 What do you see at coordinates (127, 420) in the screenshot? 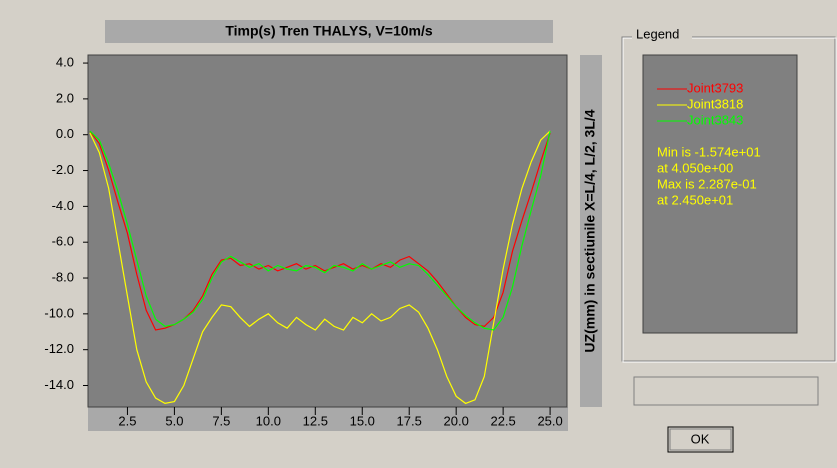
I see `x-tick-label: 2.5` at bounding box center [127, 420].